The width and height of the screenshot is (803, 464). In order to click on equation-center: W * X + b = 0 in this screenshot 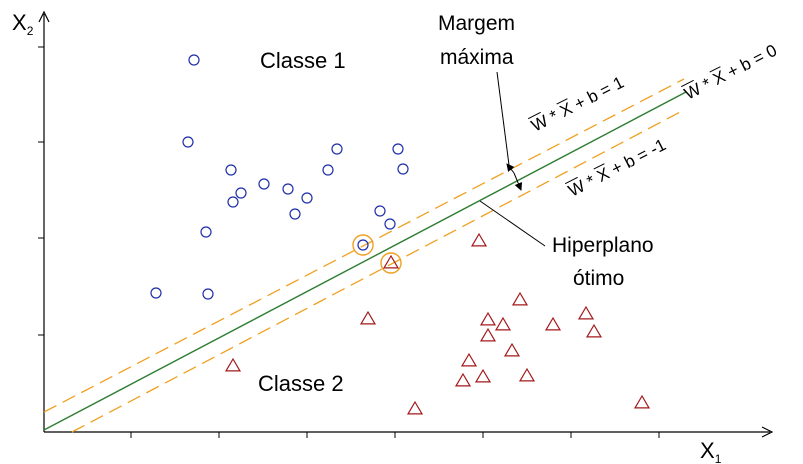, I will do `click(730, 72)`.